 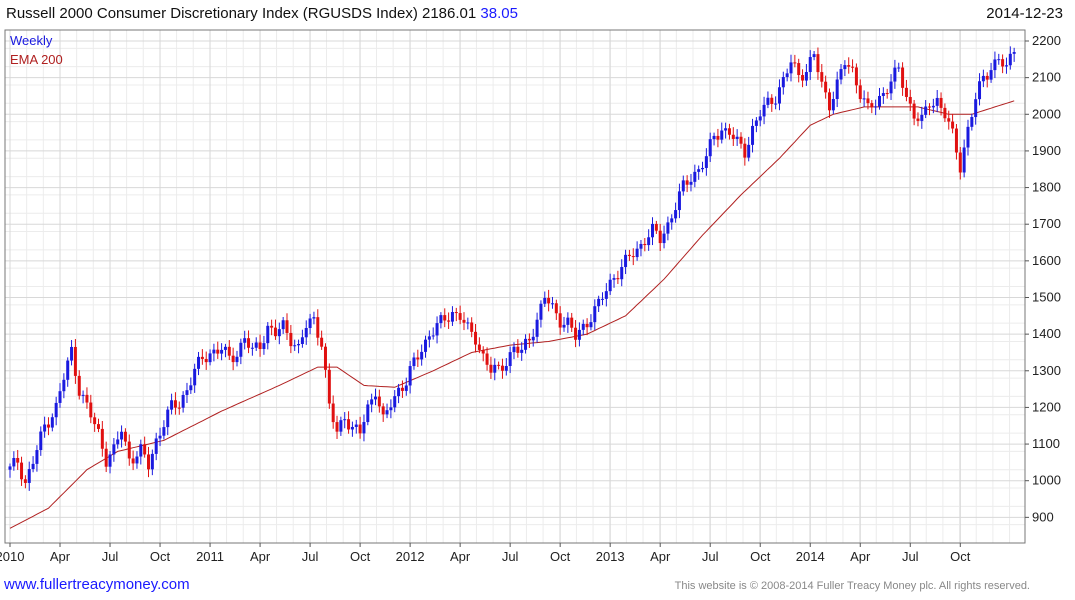 What do you see at coordinates (210, 556) in the screenshot?
I see `x-tick-label: 2011` at bounding box center [210, 556].